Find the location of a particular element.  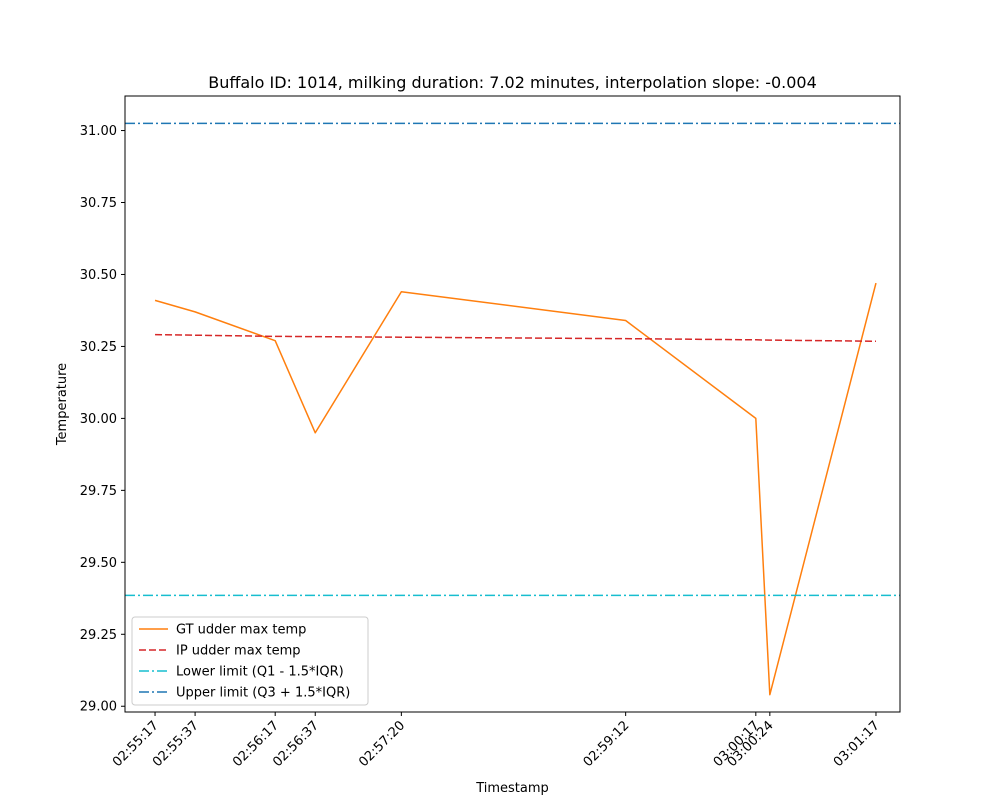

y-tick-label: 31.00 is located at coordinates (98, 131).